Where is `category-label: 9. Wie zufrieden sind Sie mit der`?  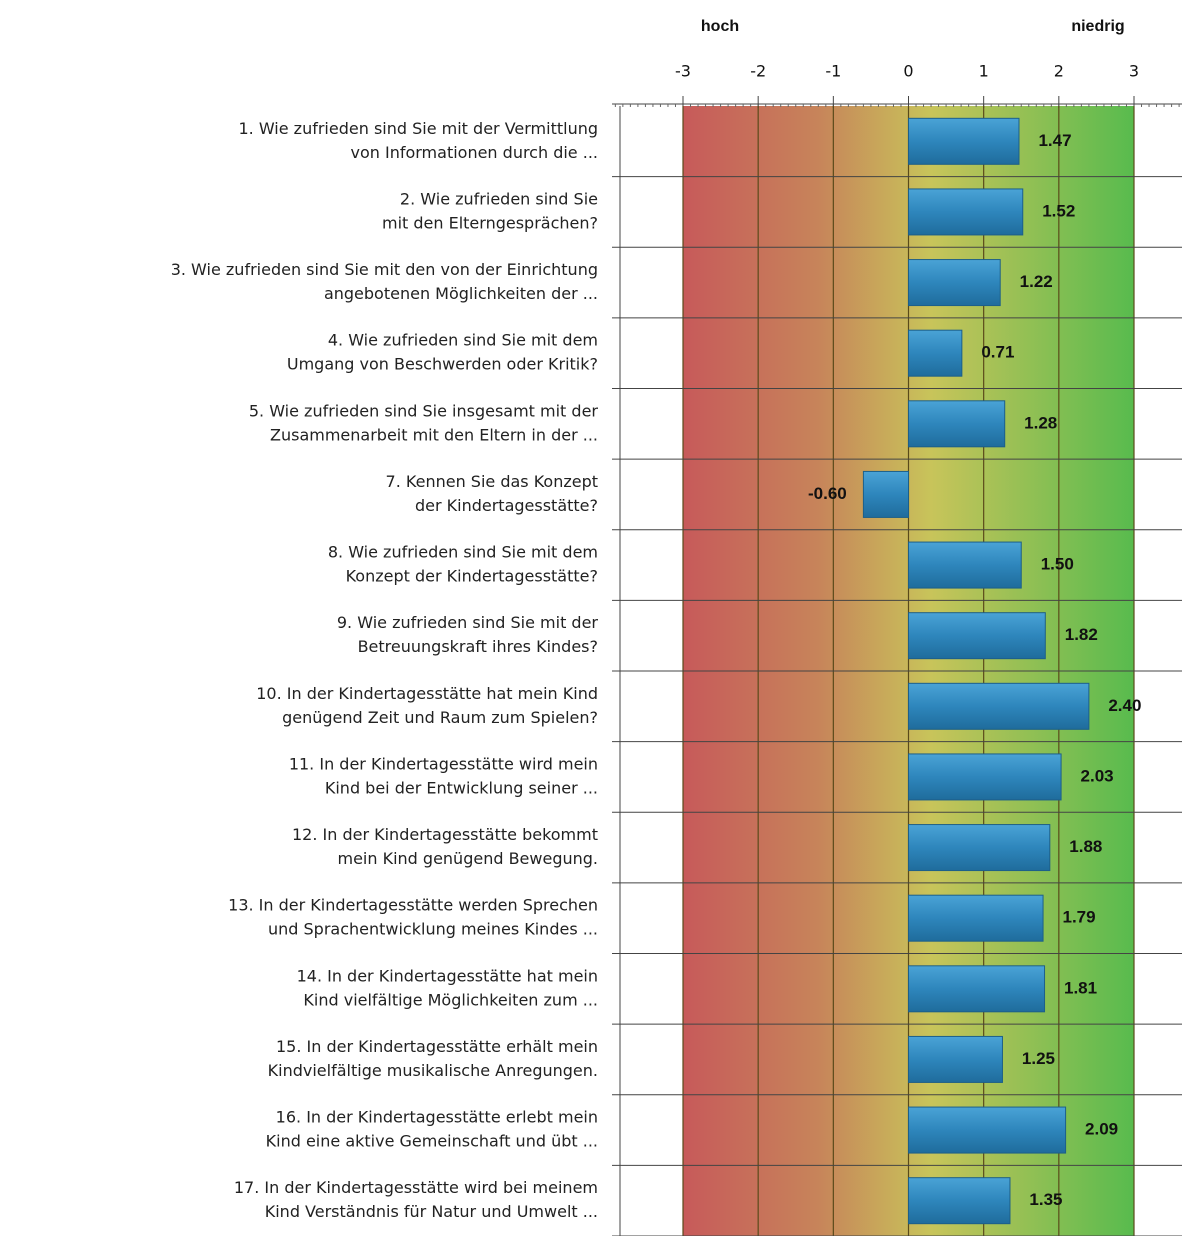 category-label: 9. Wie zufrieden sind Sie mit der is located at coordinates (468, 622).